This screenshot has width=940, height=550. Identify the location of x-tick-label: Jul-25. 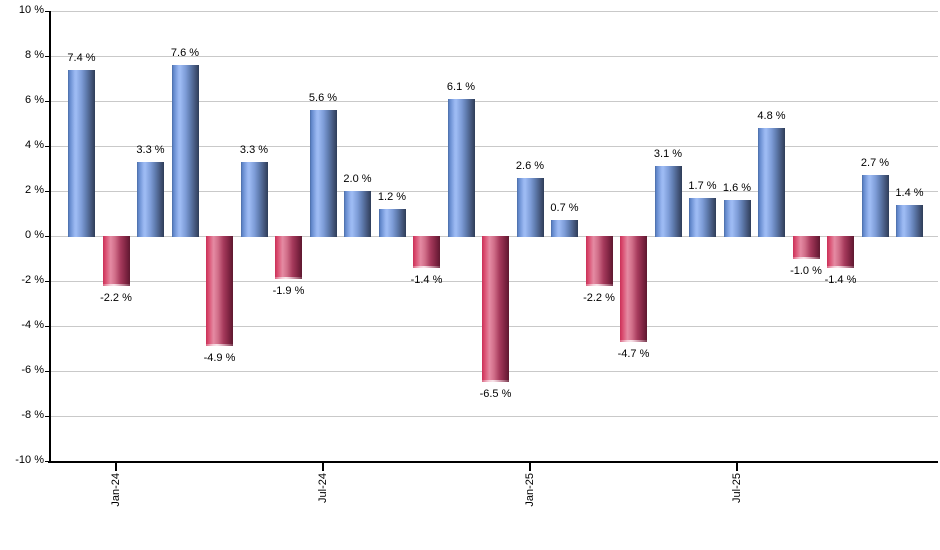
(737, 488).